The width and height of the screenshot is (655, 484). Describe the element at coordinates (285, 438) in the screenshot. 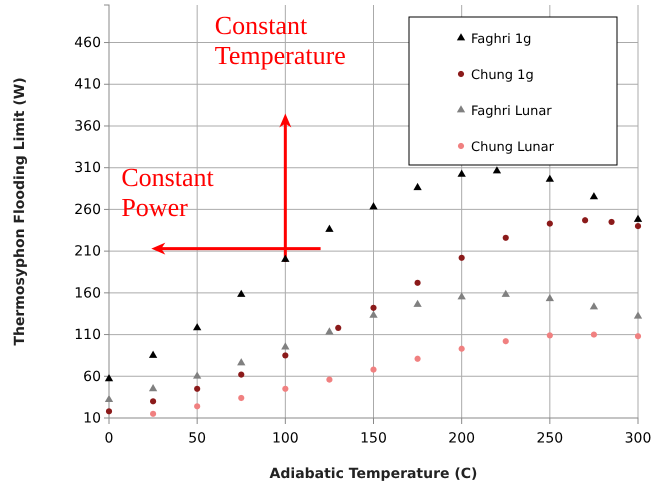

I see `x-tick-label: 100` at that location.